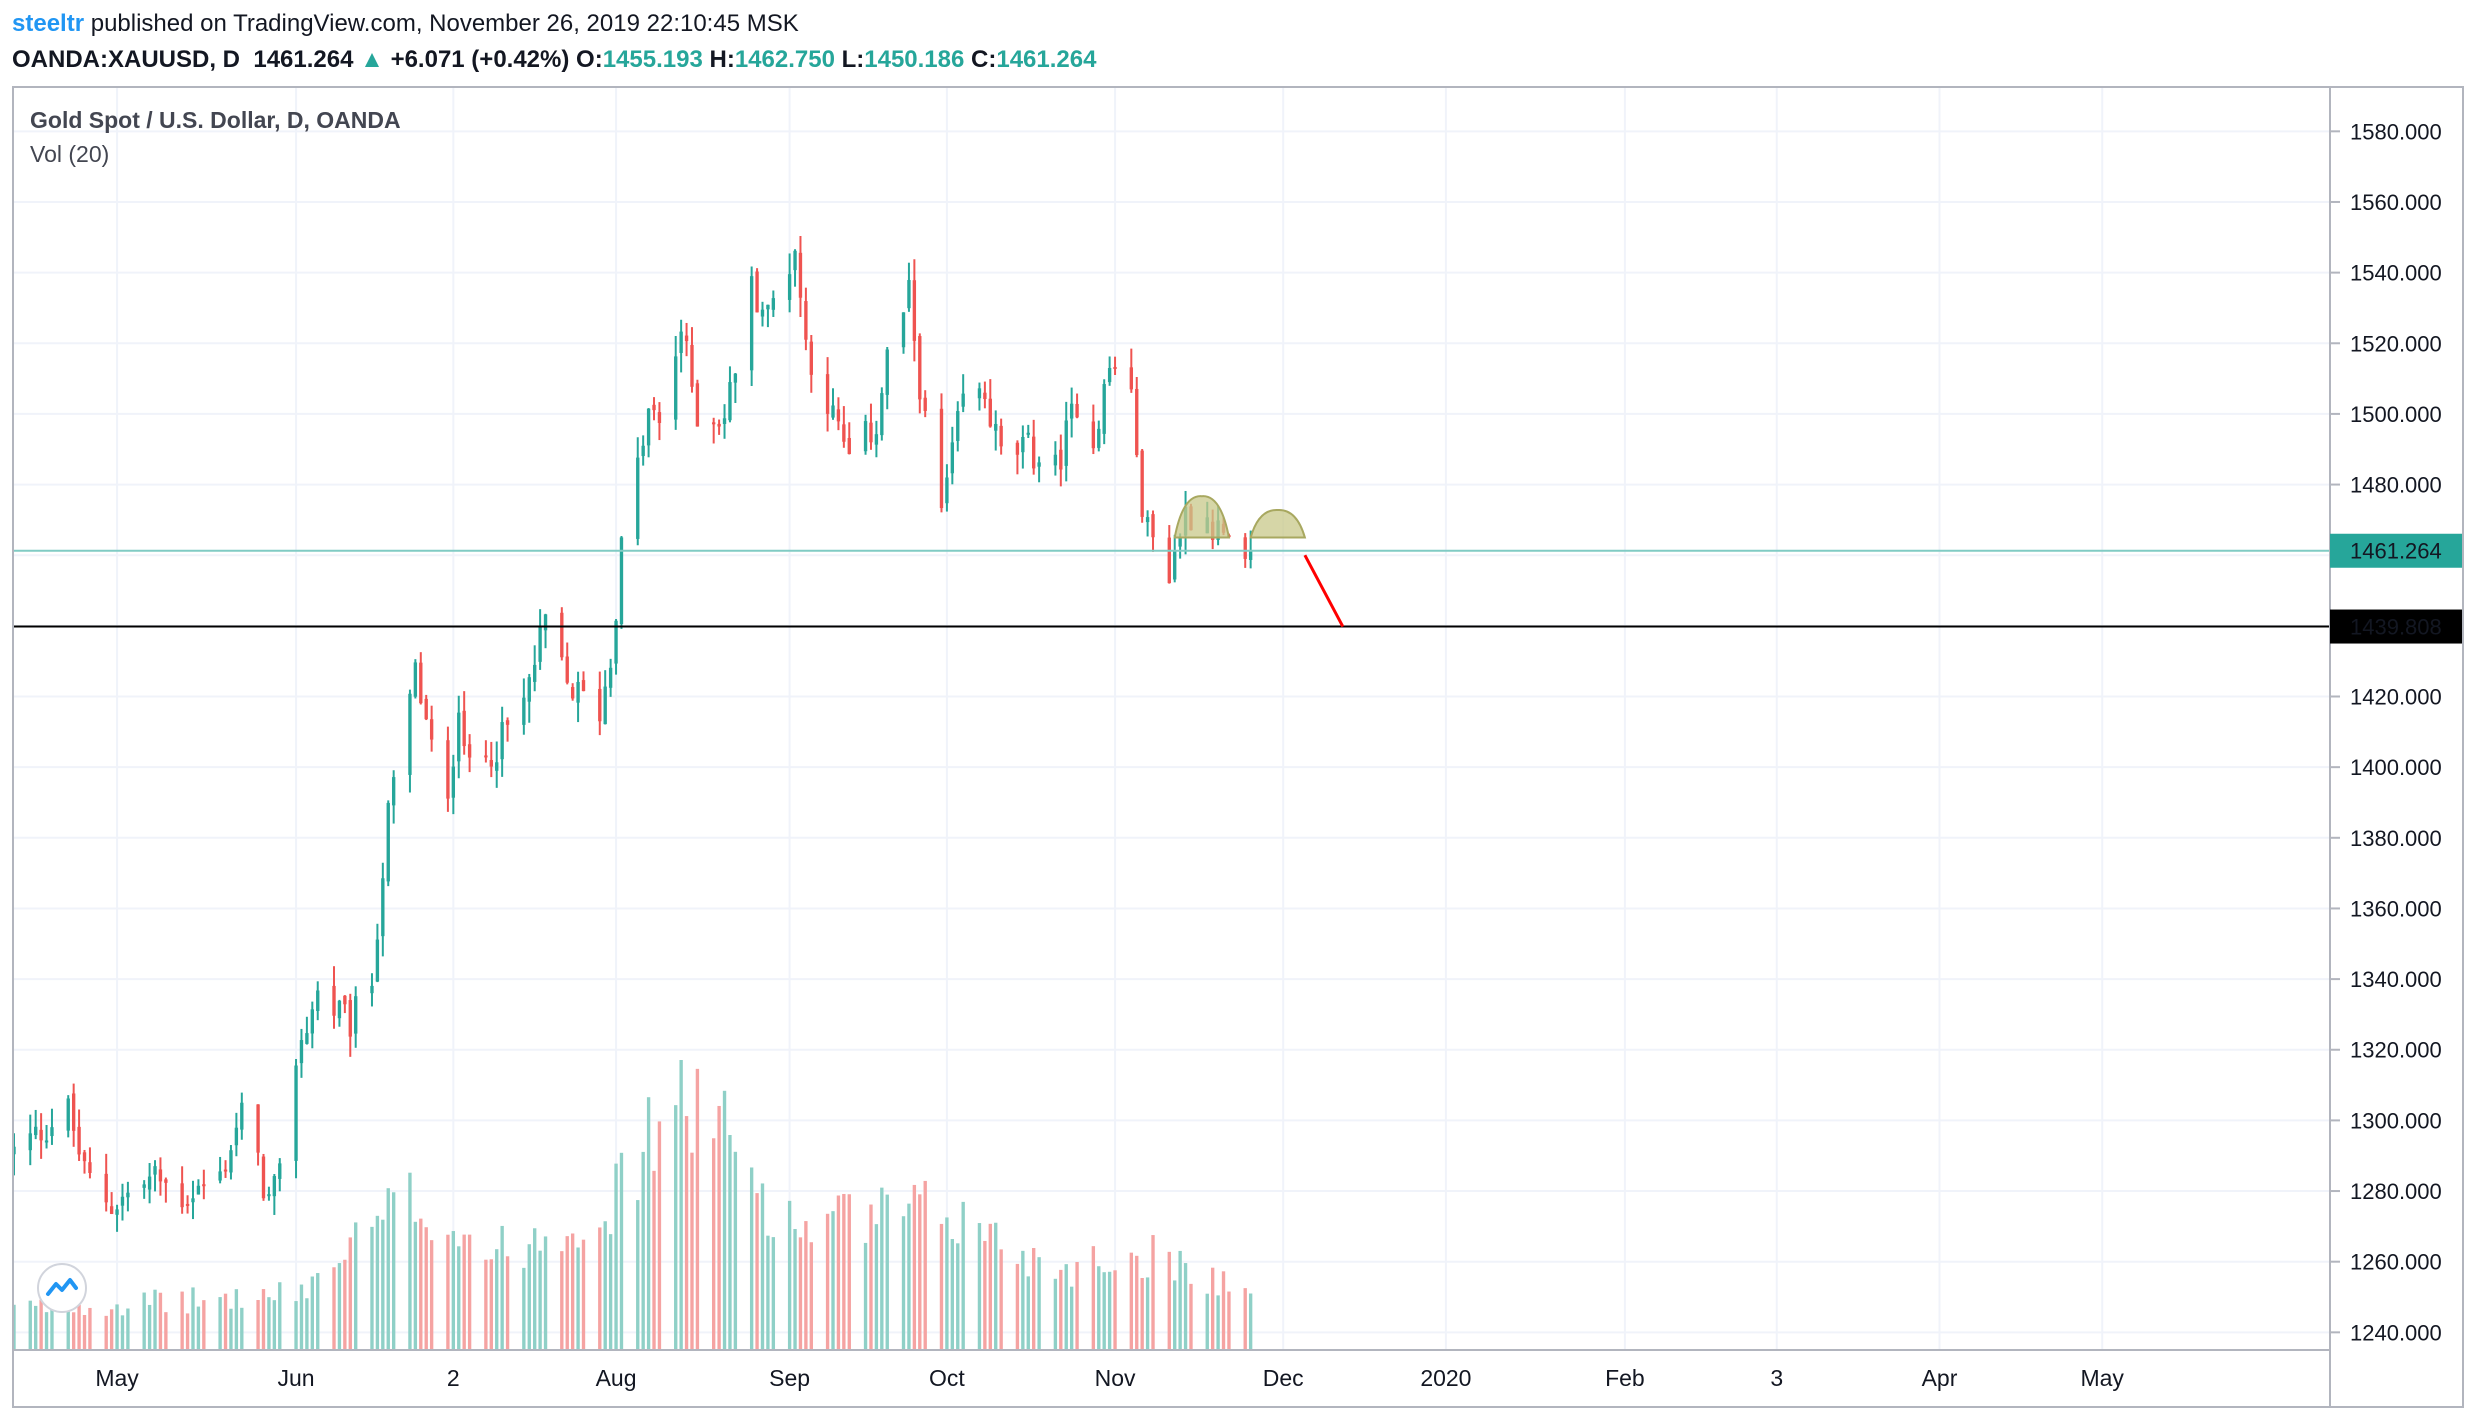  What do you see at coordinates (453, 1378) in the screenshot?
I see `time-tick-label: 2` at bounding box center [453, 1378].